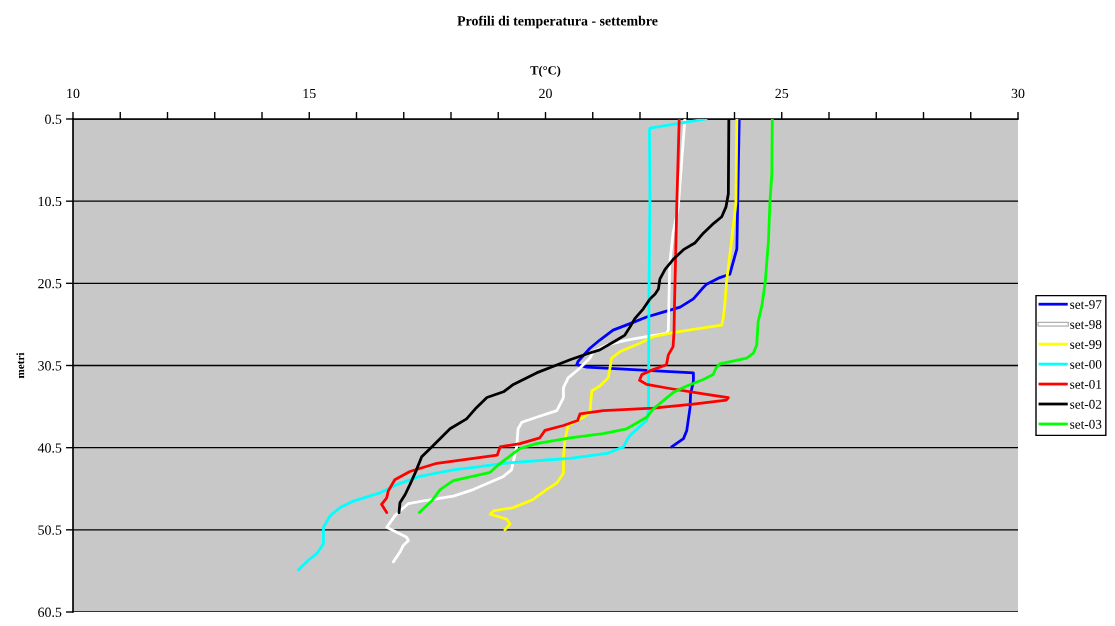 This screenshot has width=1115, height=626. What do you see at coordinates (557, 22) in the screenshot?
I see `chart-title: Profili di temperatura - settembre` at bounding box center [557, 22].